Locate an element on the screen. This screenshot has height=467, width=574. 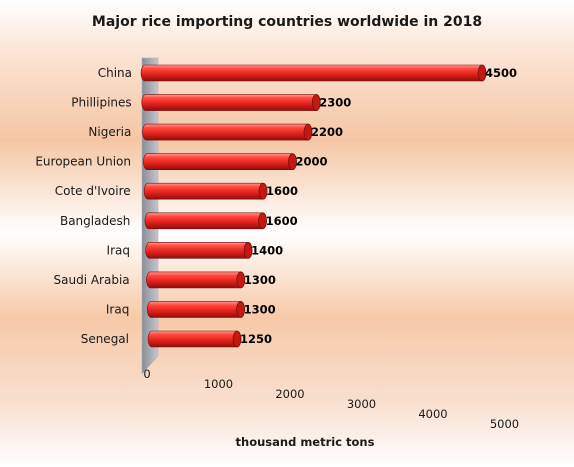
category-label: Bangladesh is located at coordinates (95, 221).